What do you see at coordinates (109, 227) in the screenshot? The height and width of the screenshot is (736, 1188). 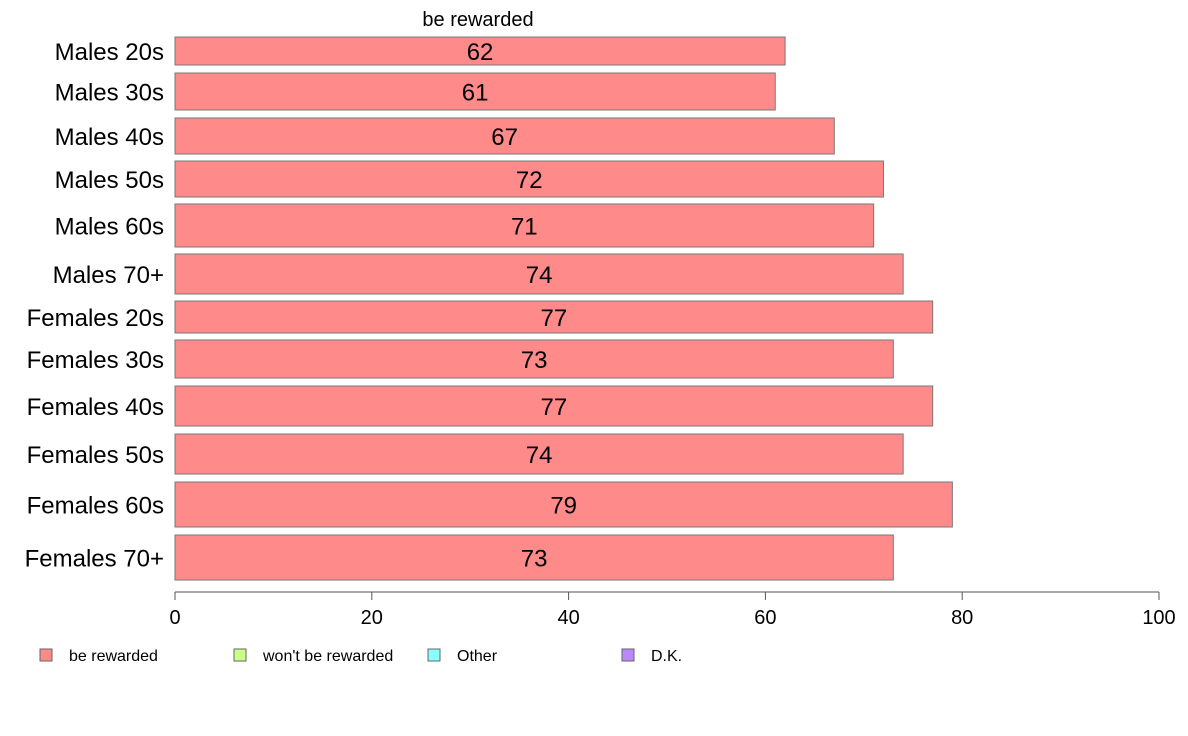 I see `category-label: Males 60s` at bounding box center [109, 227].